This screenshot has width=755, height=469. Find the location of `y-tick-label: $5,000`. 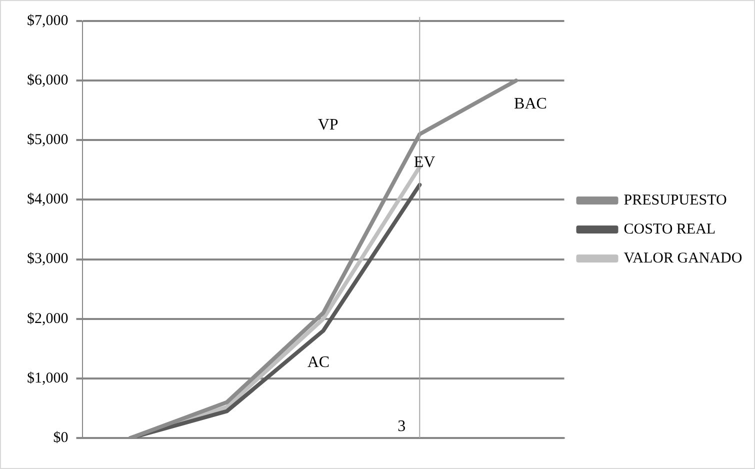

y-tick-label: $5,000 is located at coordinates (47, 140).